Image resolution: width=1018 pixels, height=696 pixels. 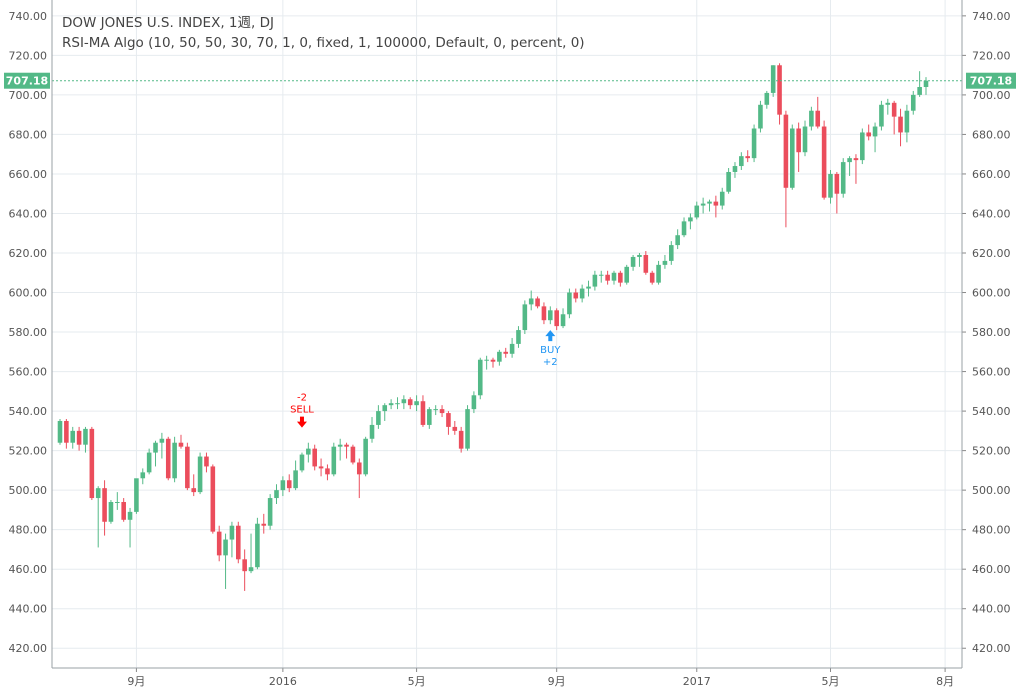 What do you see at coordinates (550, 350) in the screenshot?
I see `buy-signal-label: BUY` at bounding box center [550, 350].